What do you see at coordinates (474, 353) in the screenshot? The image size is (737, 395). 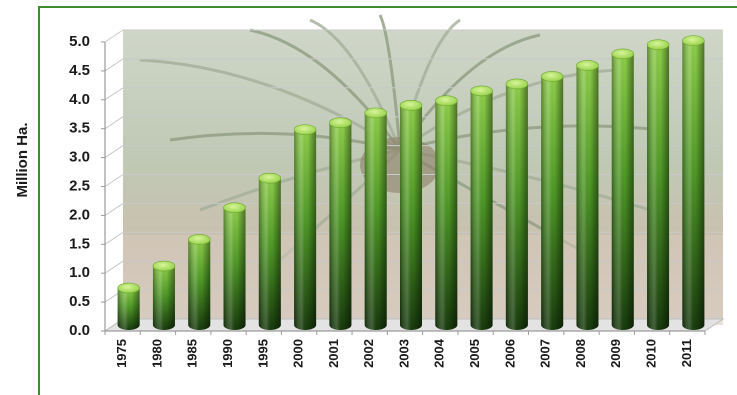 I see `x-tick-label: 2005` at bounding box center [474, 353].